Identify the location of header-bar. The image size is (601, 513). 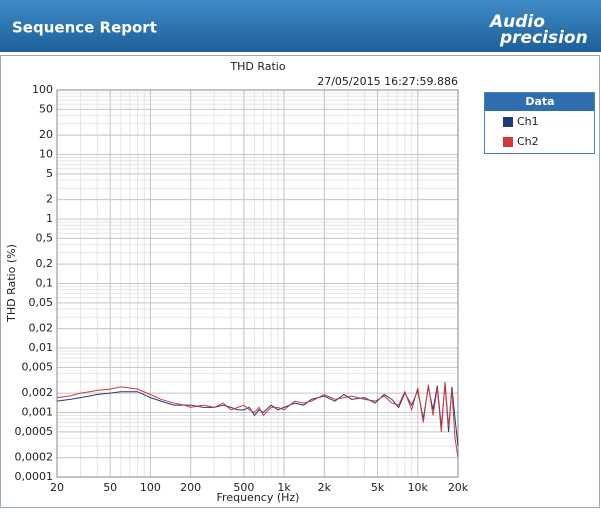
(300, 26).